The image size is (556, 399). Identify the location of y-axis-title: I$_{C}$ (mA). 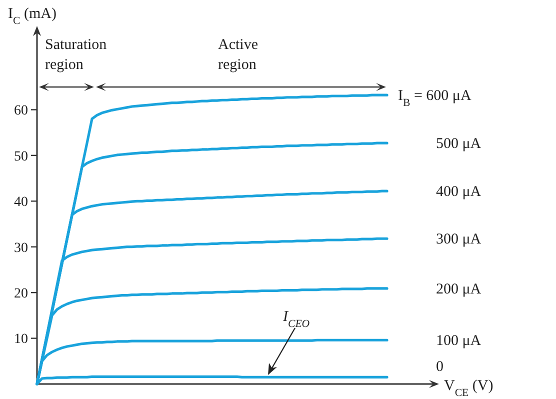
(32, 16).